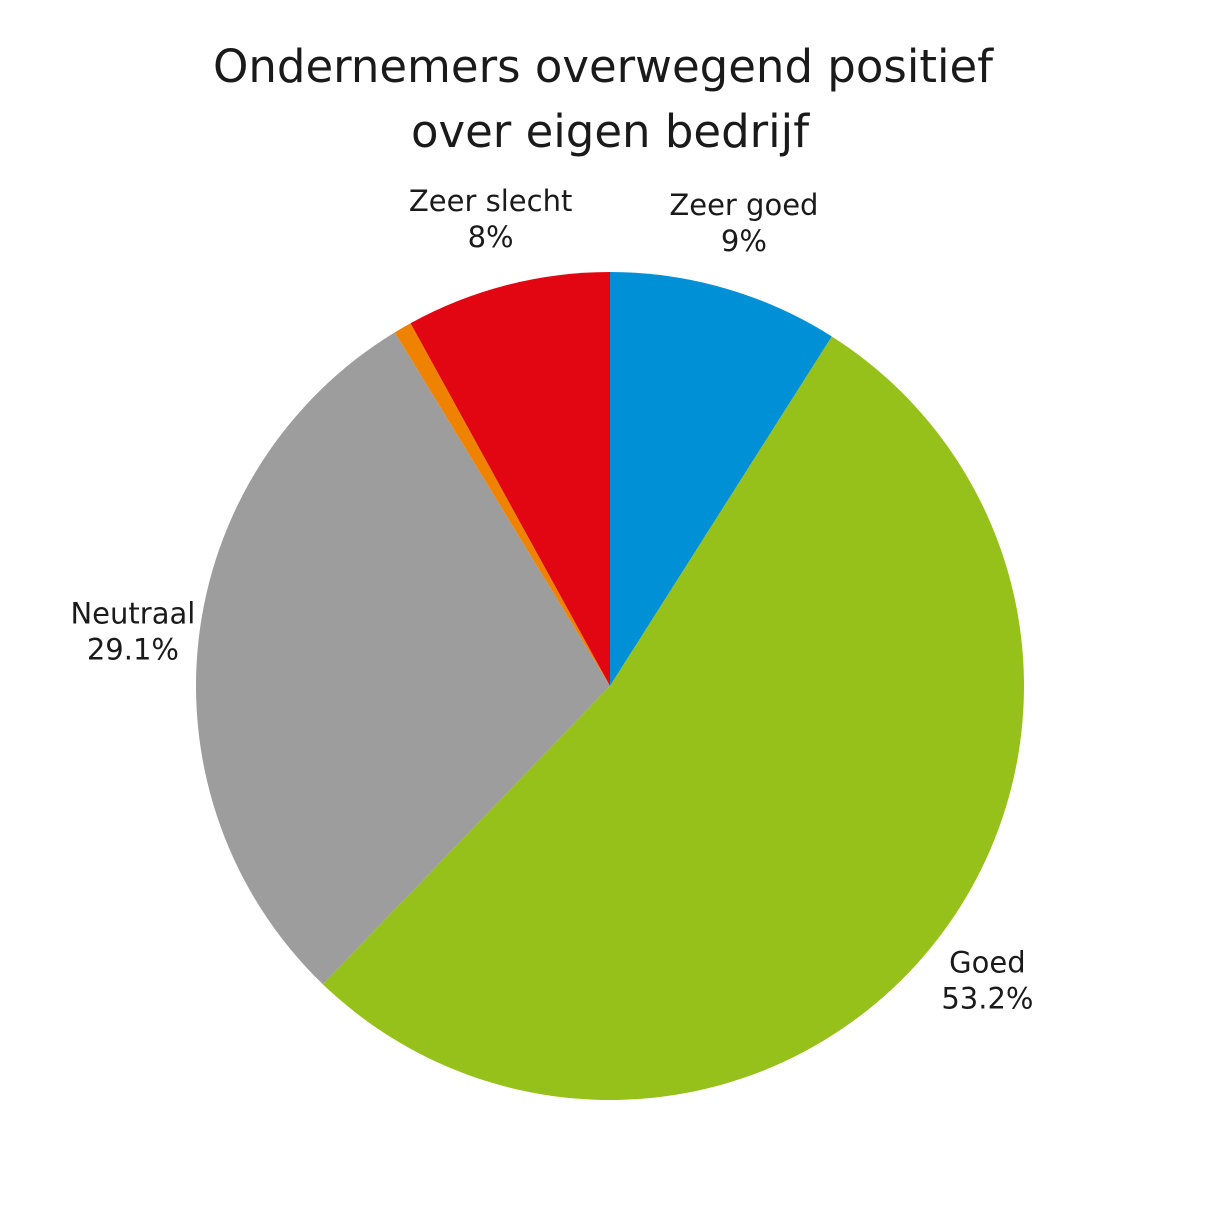 The width and height of the screenshot is (1220, 1220). I want to click on chart-title: Ondernemers overwegend positief, so click(603, 66).